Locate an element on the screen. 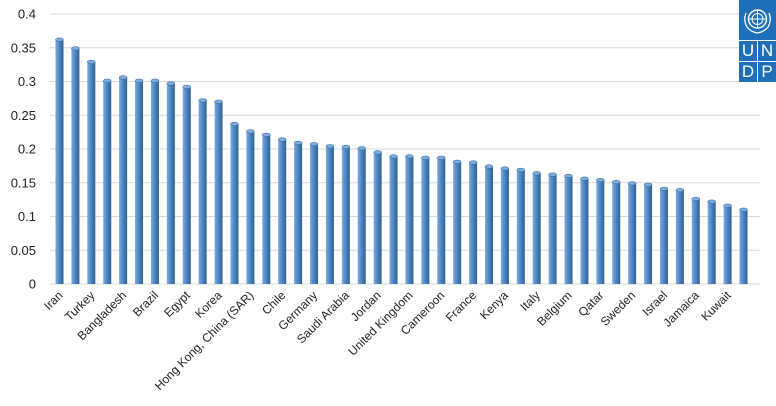 This screenshot has height=406, width=776. x-category-label: Kenya is located at coordinates (494, 305).